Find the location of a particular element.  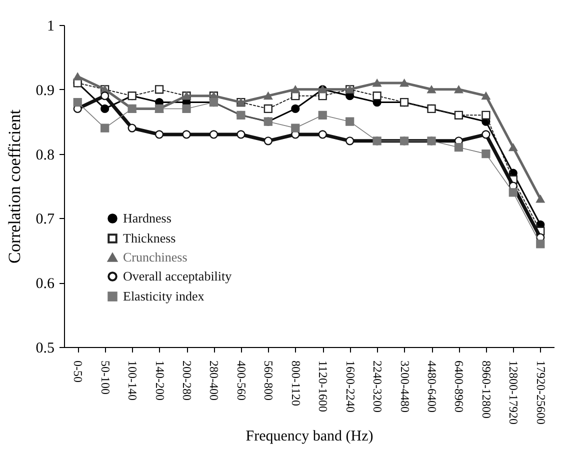

x-tick-label: 0-50 is located at coordinates (78, 371).